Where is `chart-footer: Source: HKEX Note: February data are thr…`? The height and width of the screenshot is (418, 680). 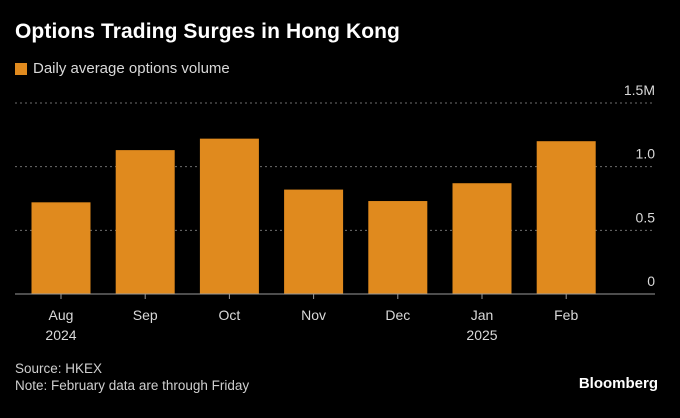
chart-footer: Source: HKEX Note: February data are thr… is located at coordinates (132, 377).